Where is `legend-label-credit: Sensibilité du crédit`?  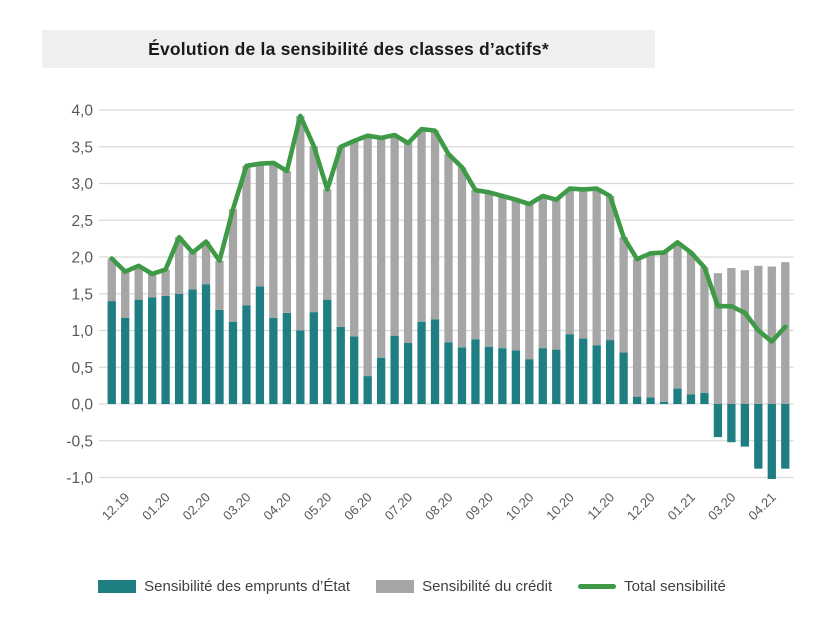
legend-label-credit: Sensibilité du crédit is located at coordinates (487, 586).